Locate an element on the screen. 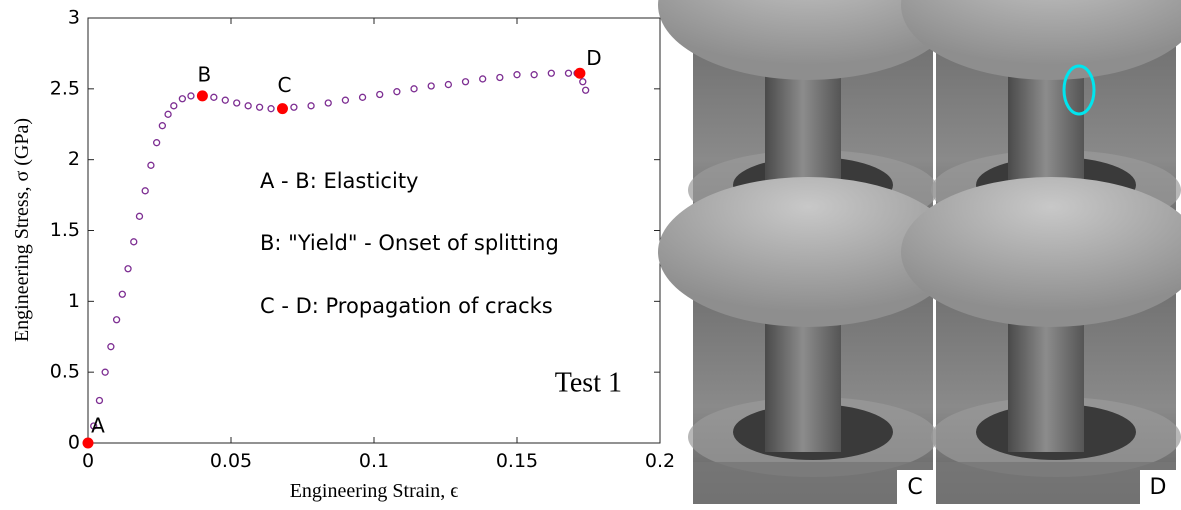  key-point-label: B is located at coordinates (205, 74).